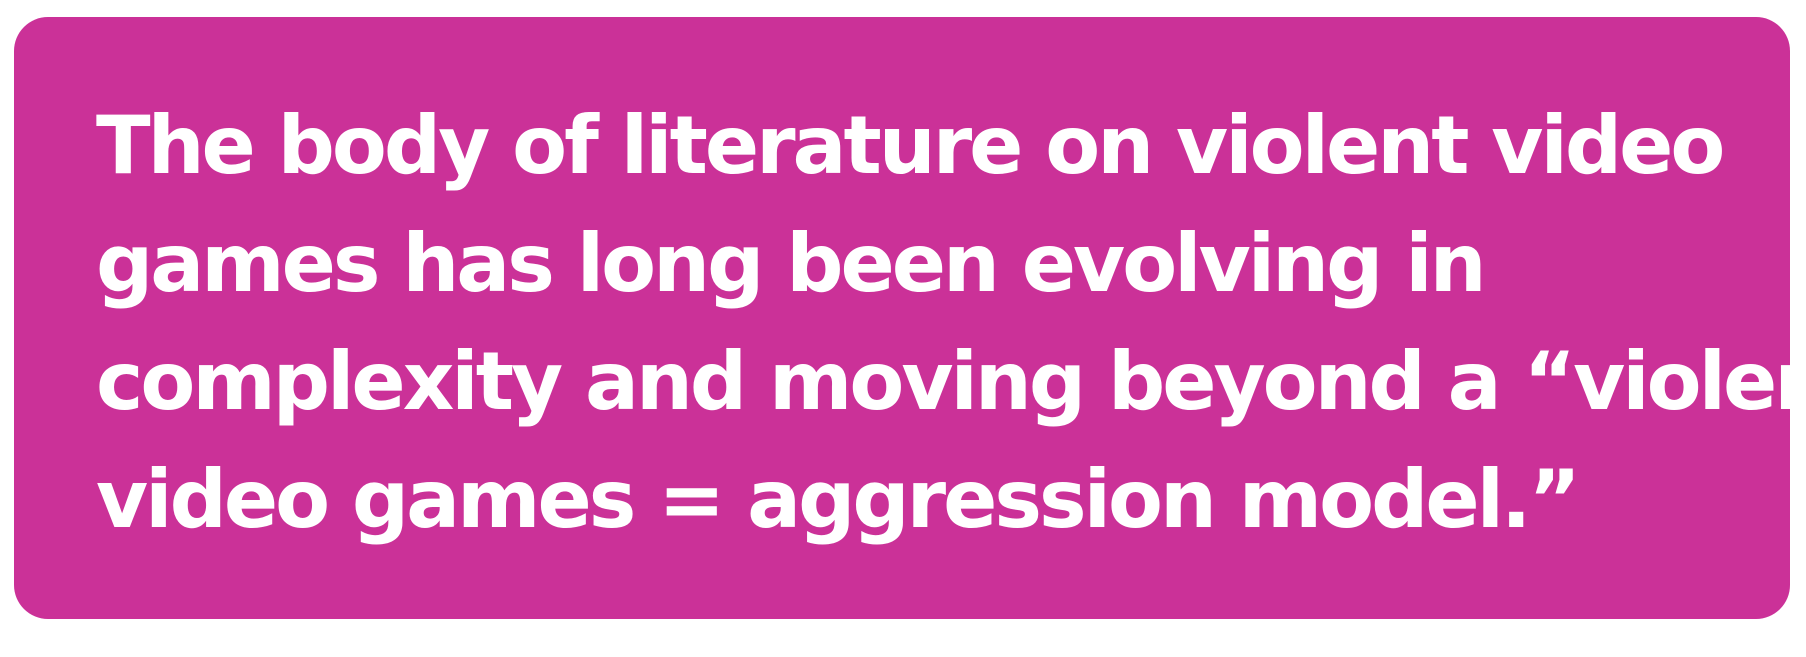  I want to click on quote-line-2: games has long been evolving in, so click(791, 263).